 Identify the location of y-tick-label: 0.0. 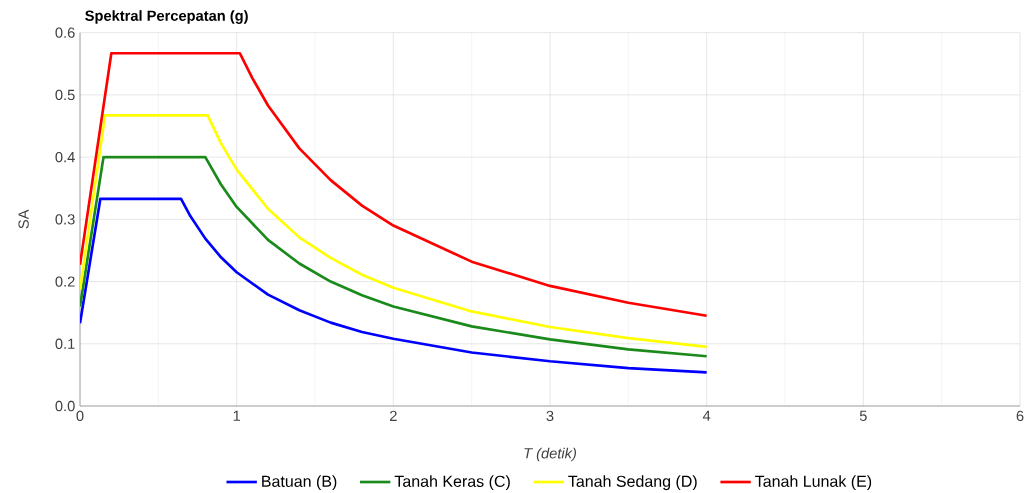
(65, 406).